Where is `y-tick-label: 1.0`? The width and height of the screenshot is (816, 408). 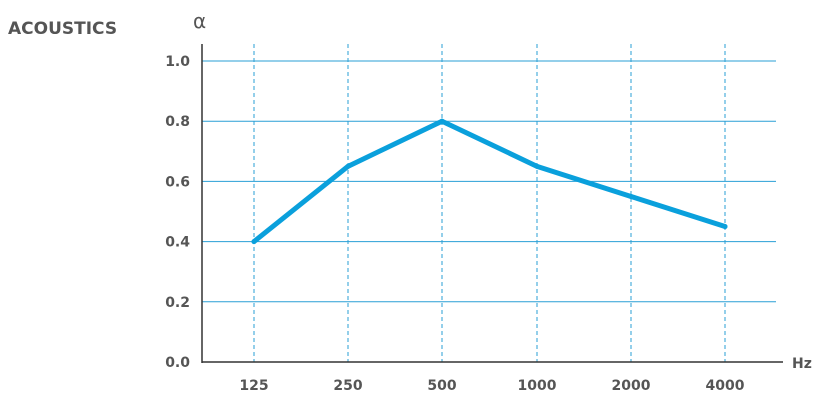
y-tick-label: 1.0 is located at coordinates (177, 62).